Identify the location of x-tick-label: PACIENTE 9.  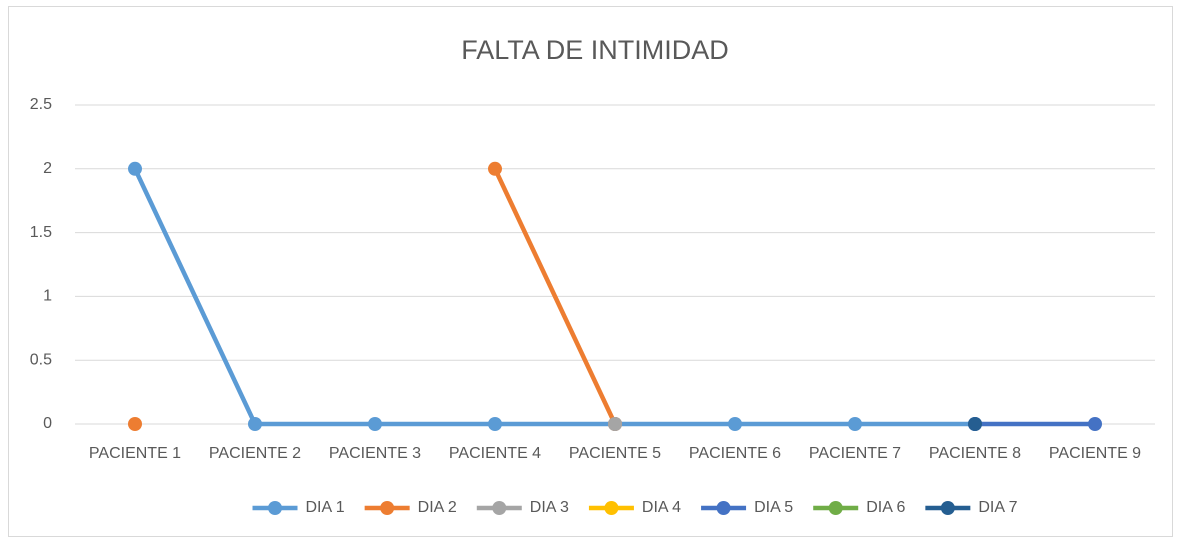
(1095, 453).